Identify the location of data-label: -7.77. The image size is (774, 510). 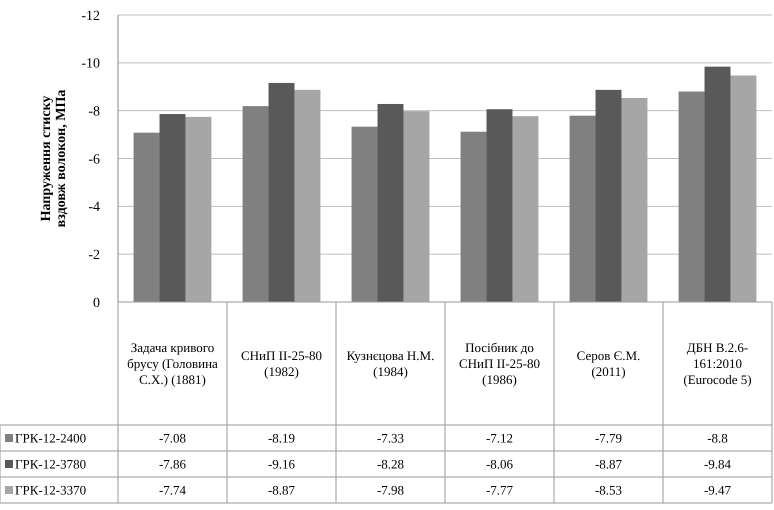
(500, 490).